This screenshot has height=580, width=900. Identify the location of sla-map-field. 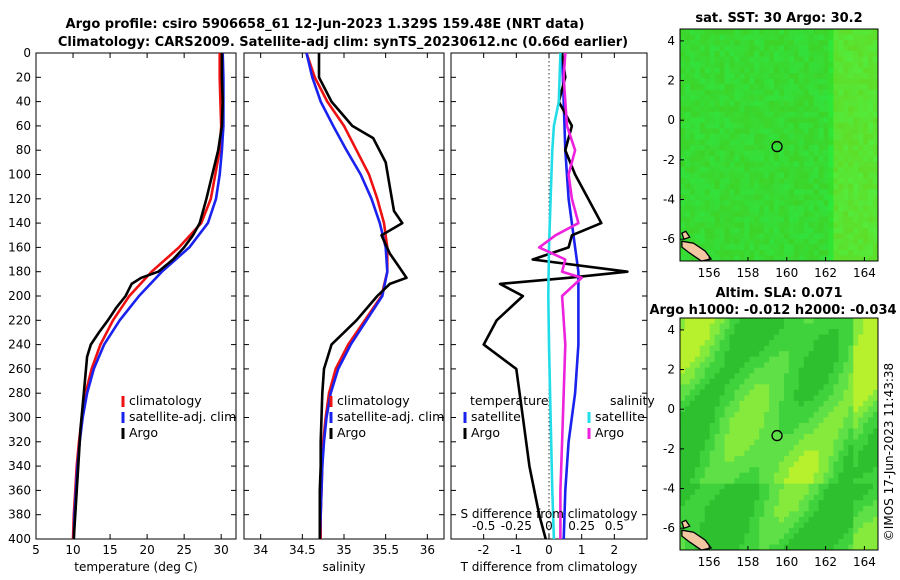
(779, 434).